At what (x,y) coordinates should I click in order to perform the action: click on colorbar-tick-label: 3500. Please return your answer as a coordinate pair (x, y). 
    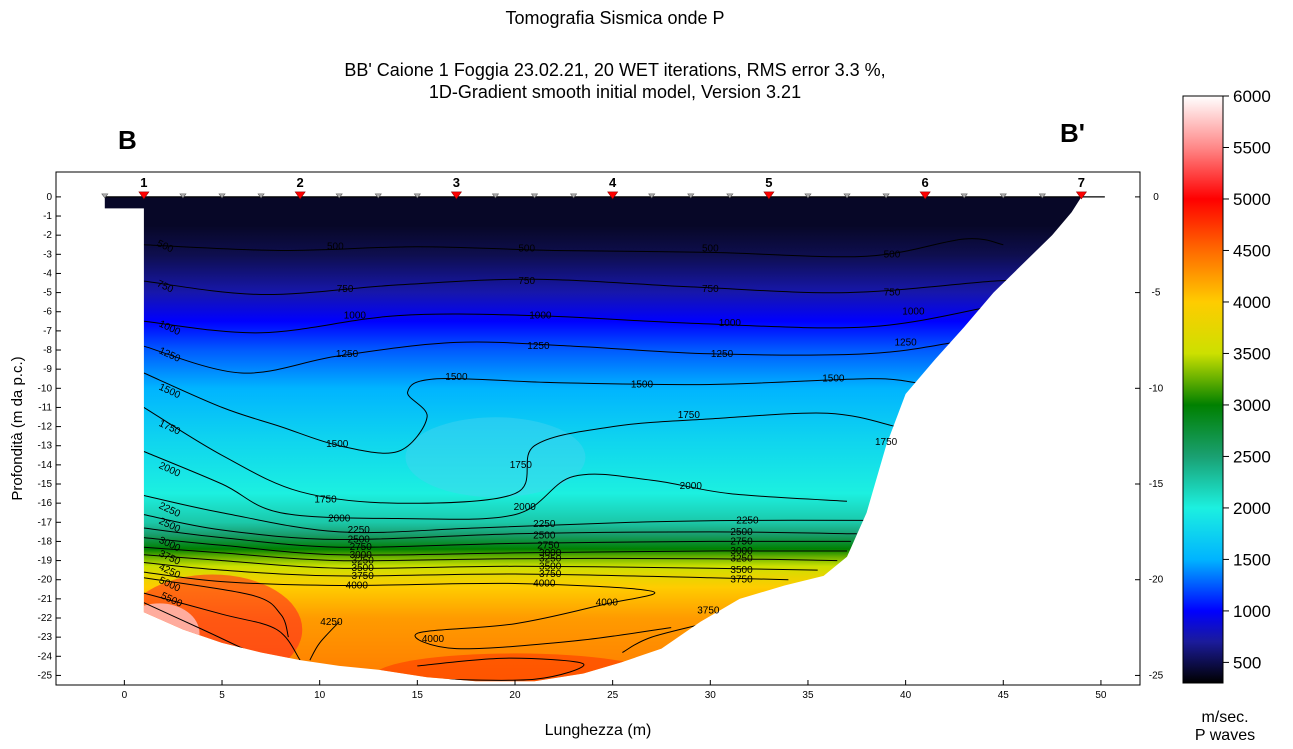
    Looking at the image, I should click on (1252, 353).